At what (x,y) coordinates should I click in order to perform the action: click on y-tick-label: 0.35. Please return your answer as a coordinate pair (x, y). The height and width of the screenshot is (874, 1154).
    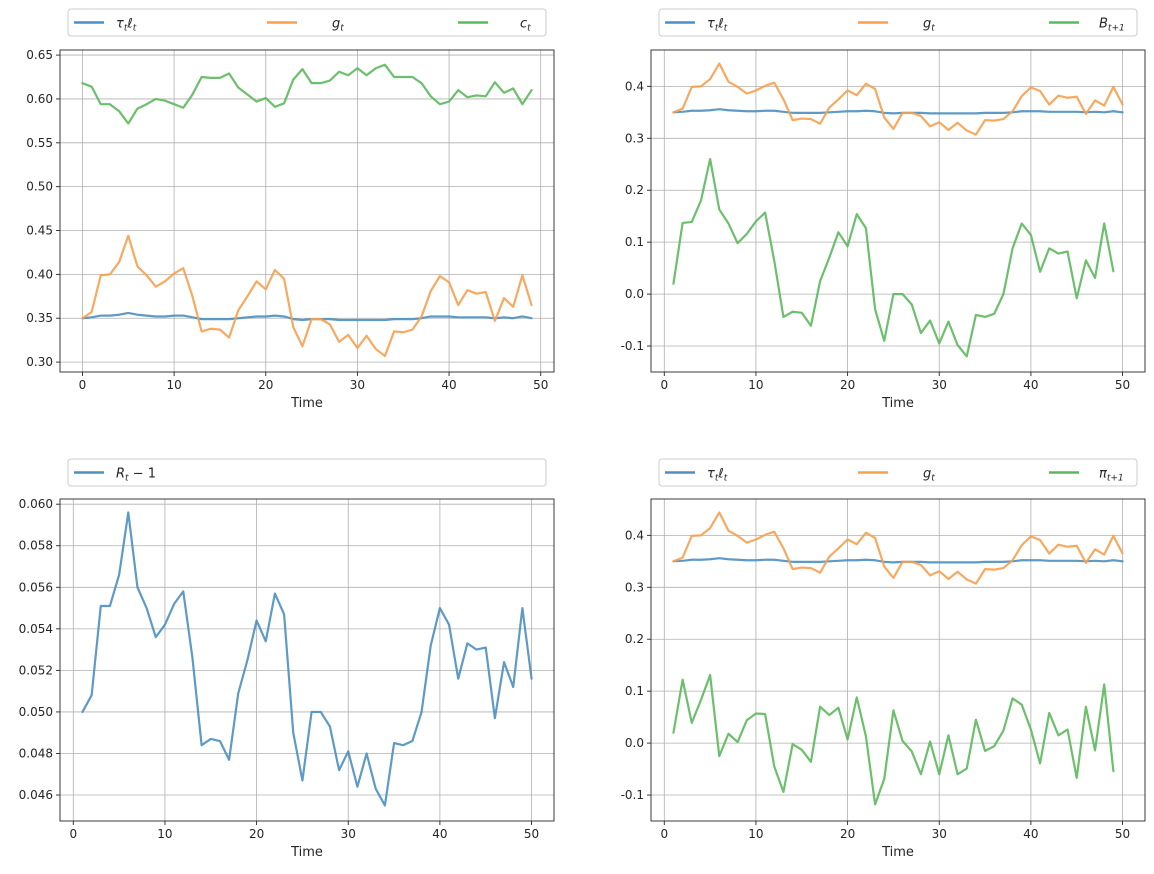
    Looking at the image, I should click on (39, 318).